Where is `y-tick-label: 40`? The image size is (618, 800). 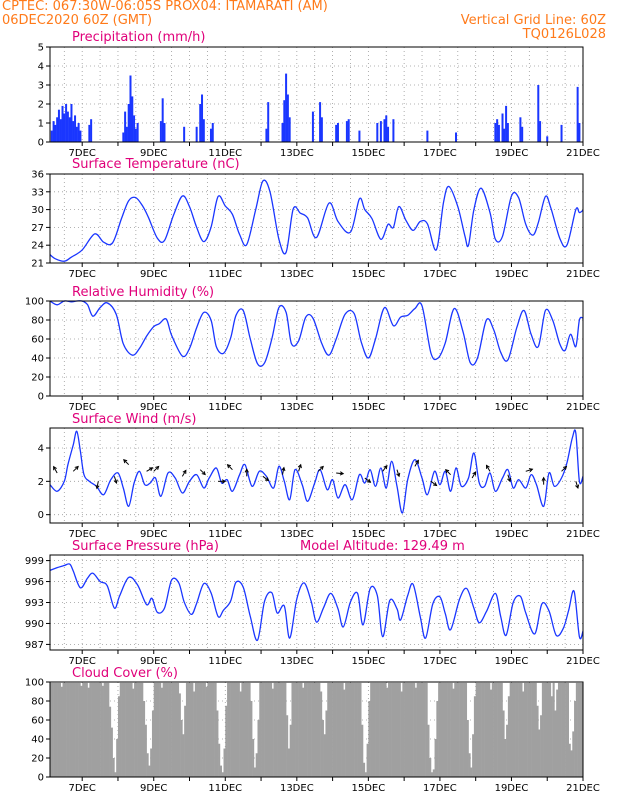 y-tick-label: 40 is located at coordinates (37, 359).